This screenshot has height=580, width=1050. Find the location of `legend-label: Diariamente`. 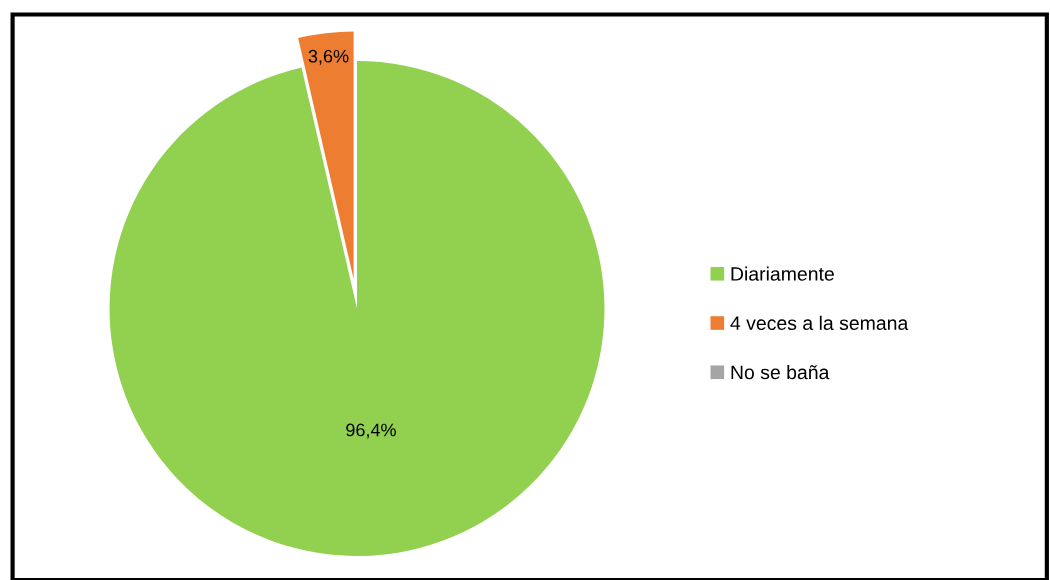

legend-label: Diariamente is located at coordinates (782, 273).